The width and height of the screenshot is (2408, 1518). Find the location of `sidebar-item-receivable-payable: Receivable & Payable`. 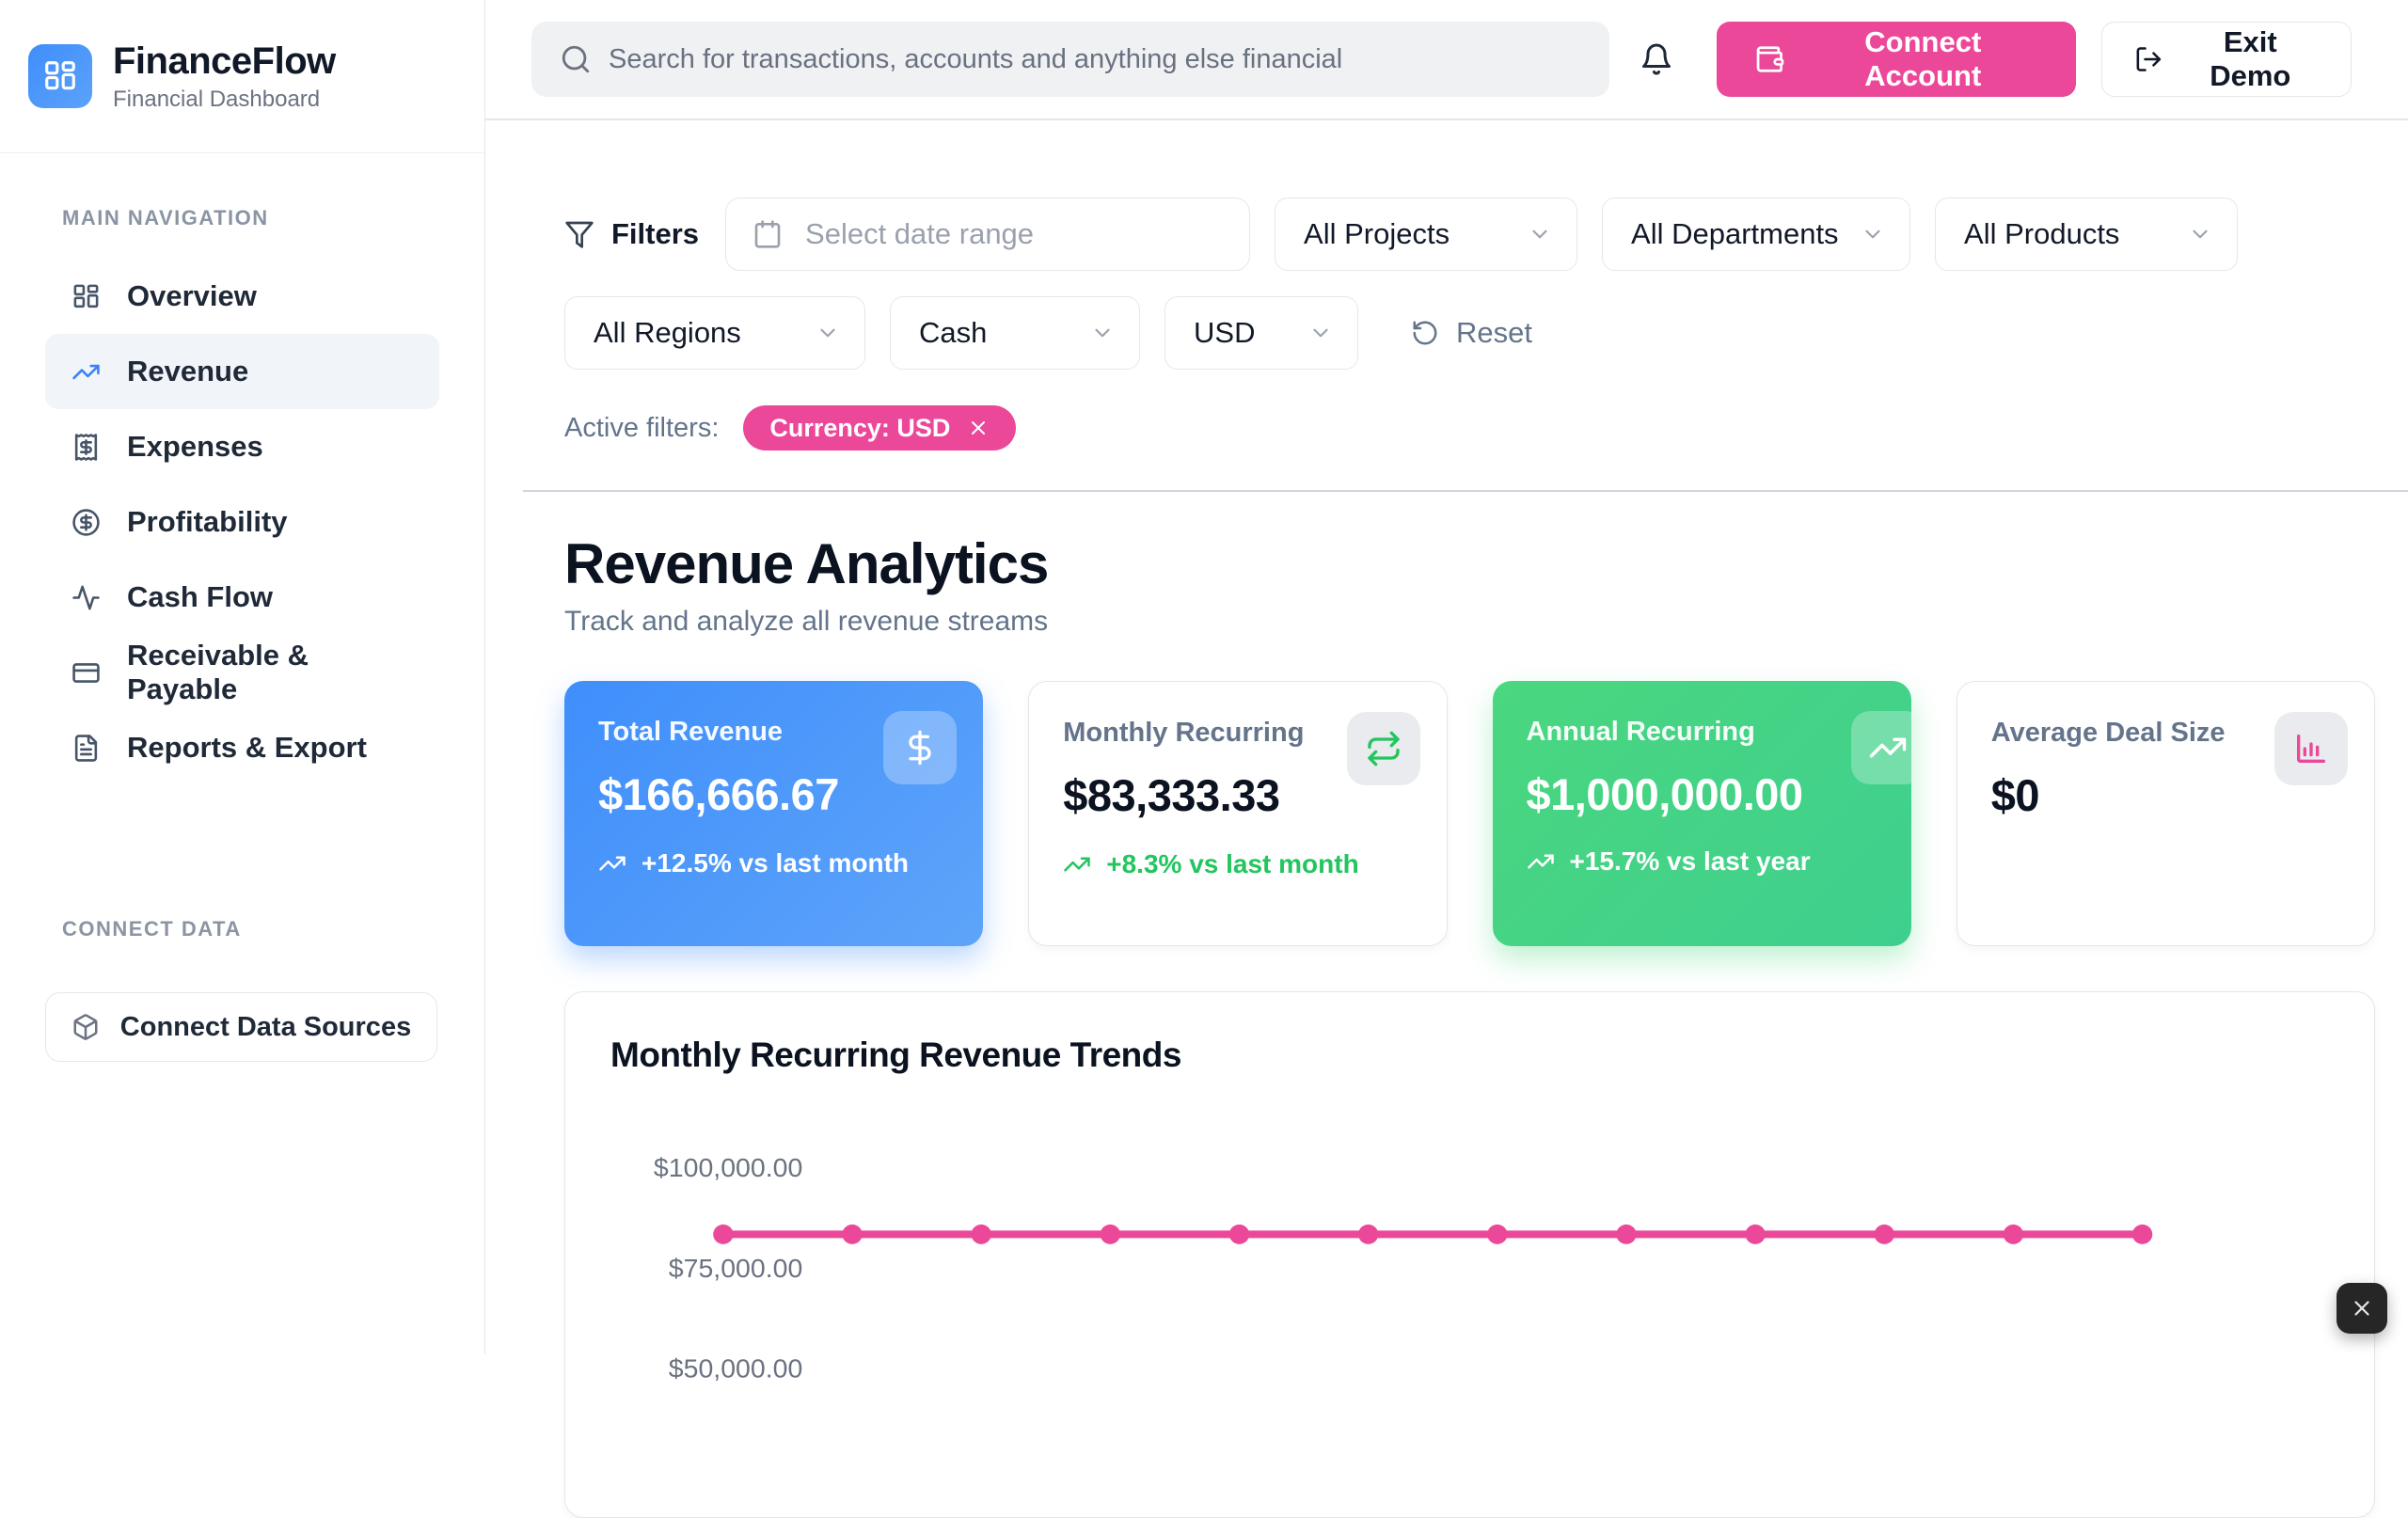

sidebar-item-receivable-payable: Receivable & Payable is located at coordinates (242, 673).